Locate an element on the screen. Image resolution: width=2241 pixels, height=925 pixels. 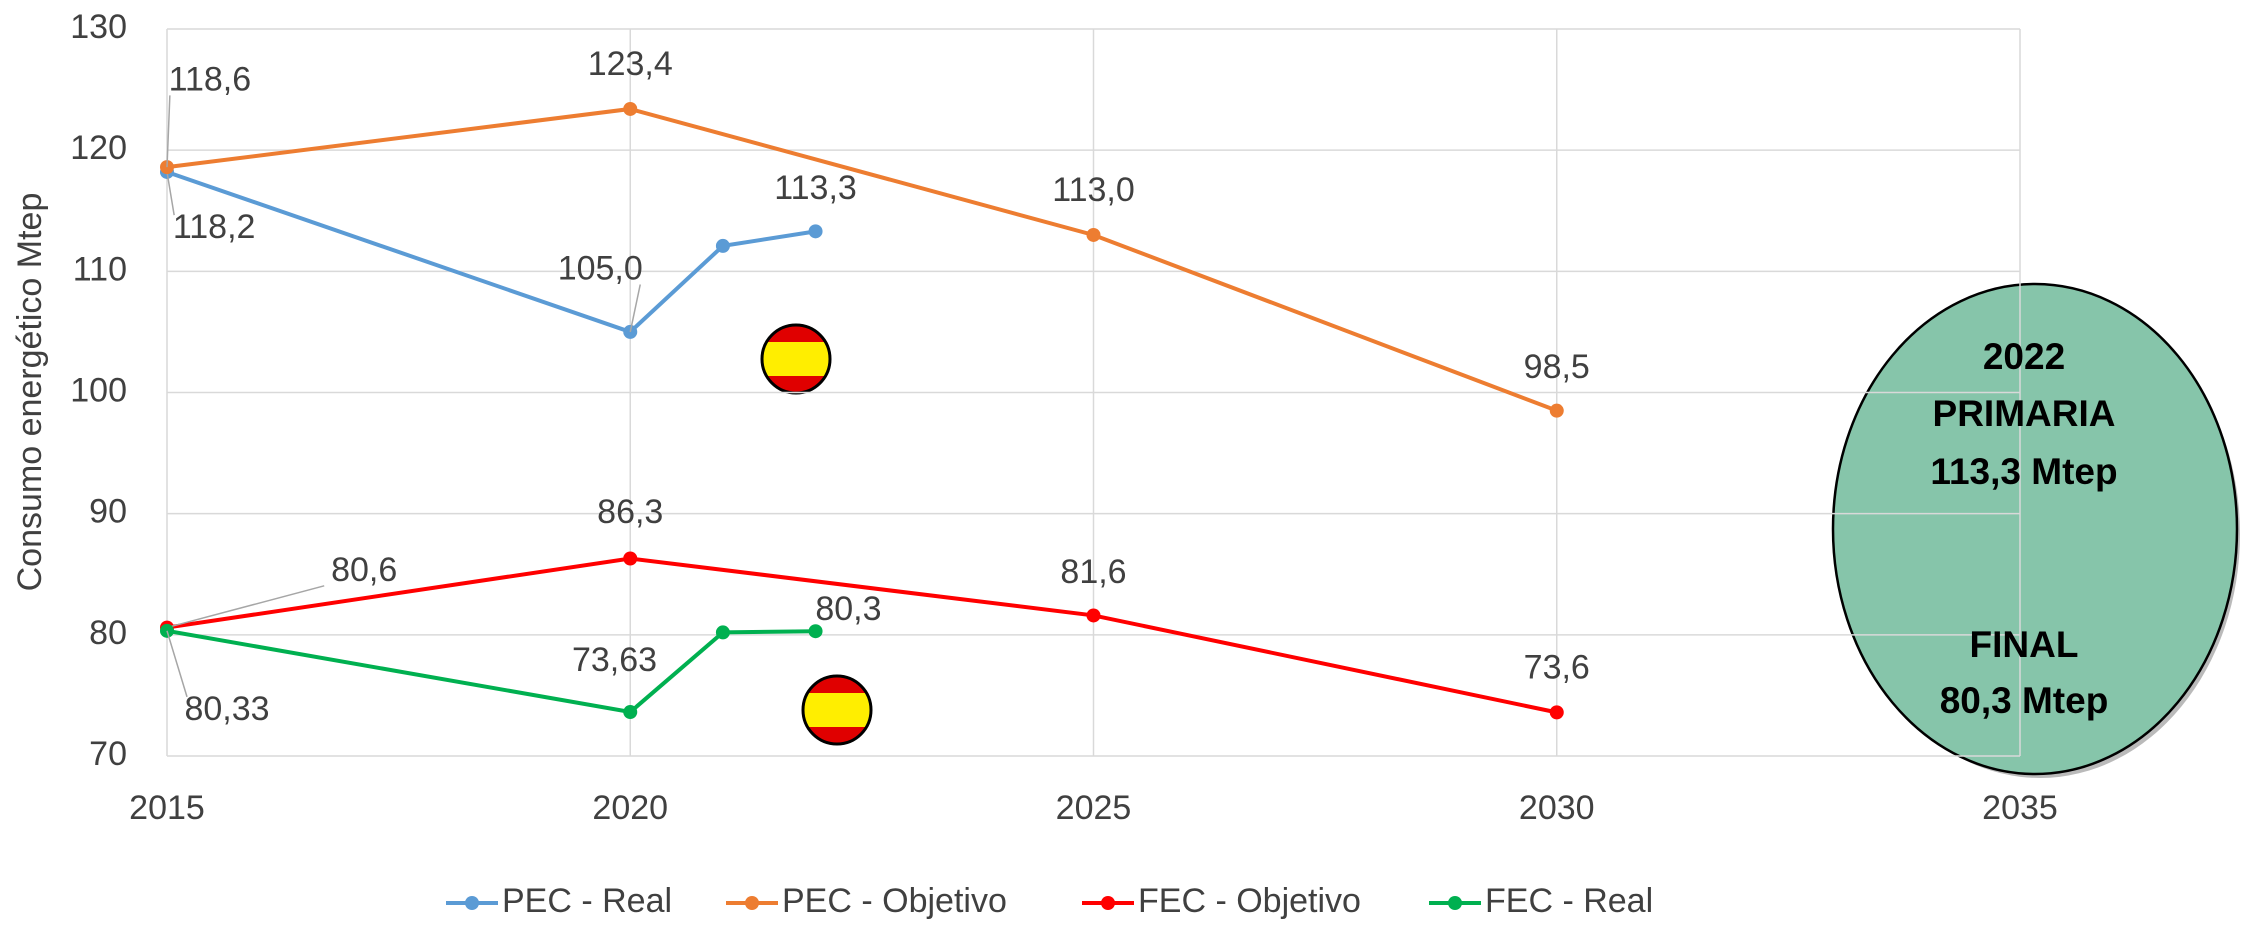
y-tick-label: 90 is located at coordinates (108, 512).